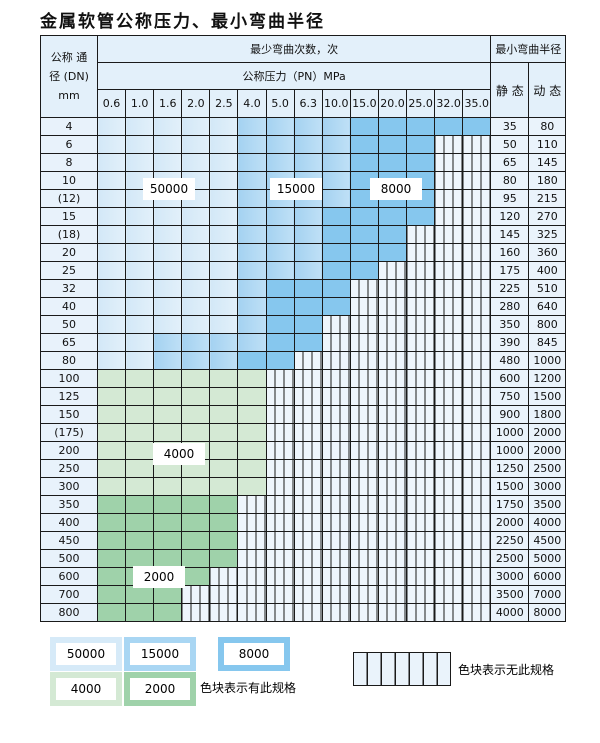 The width and height of the screenshot is (600, 743). I want to click on dynamic-radius-cell: 6000, so click(547, 576).